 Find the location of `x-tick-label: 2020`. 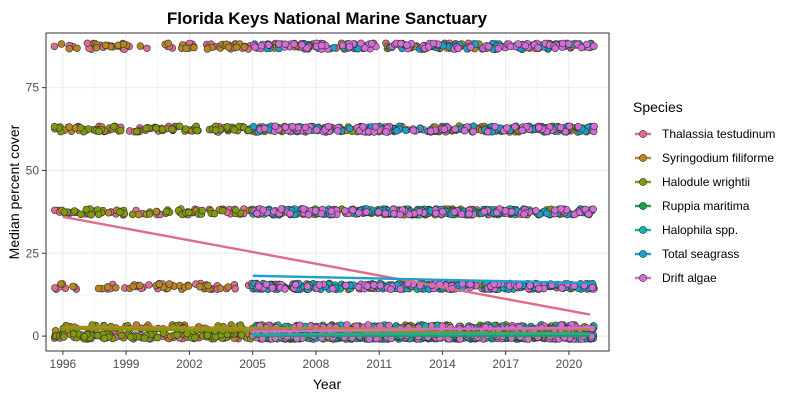

x-tick-label: 2020 is located at coordinates (569, 364).